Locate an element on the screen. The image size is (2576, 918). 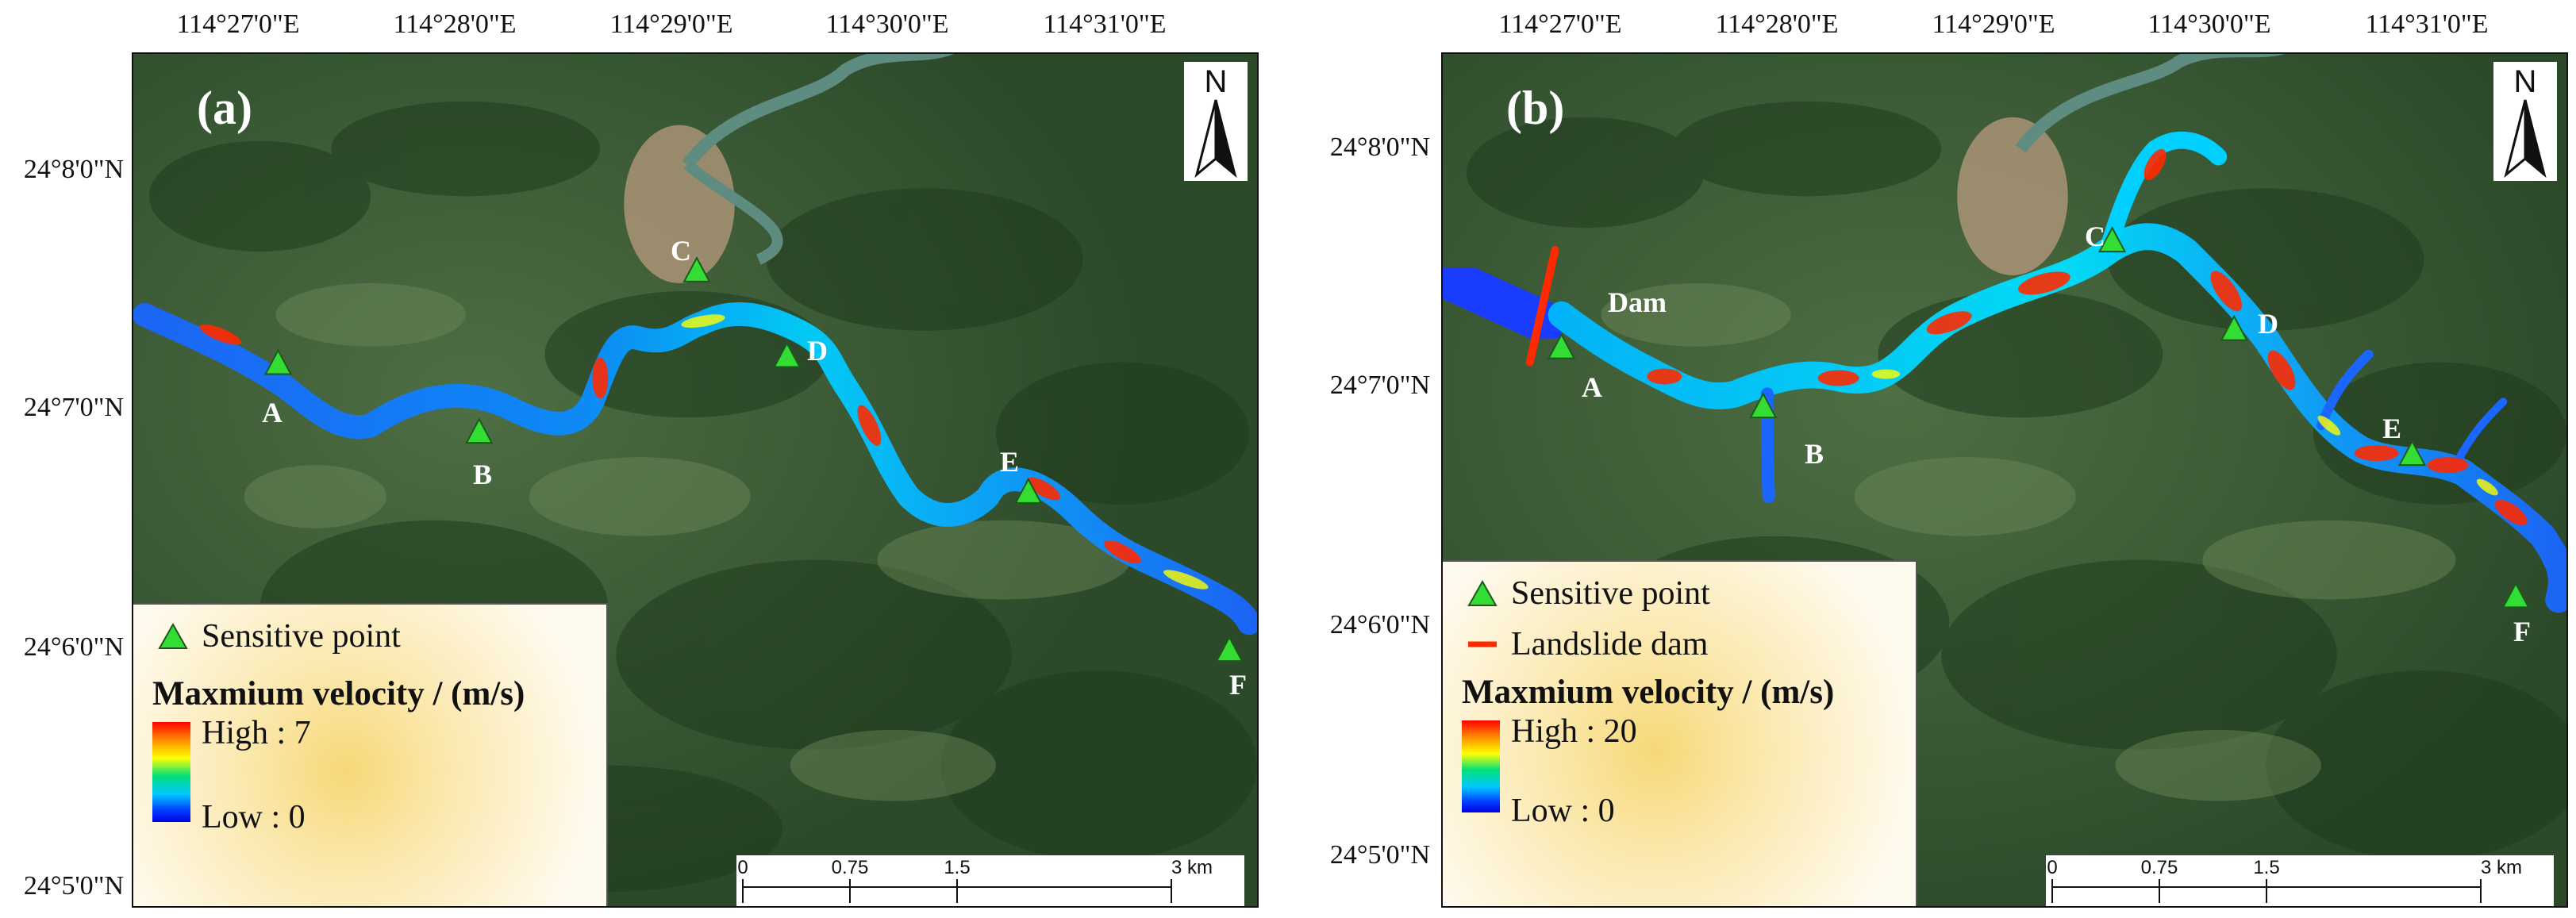
dam-label: Dam is located at coordinates (1637, 302).